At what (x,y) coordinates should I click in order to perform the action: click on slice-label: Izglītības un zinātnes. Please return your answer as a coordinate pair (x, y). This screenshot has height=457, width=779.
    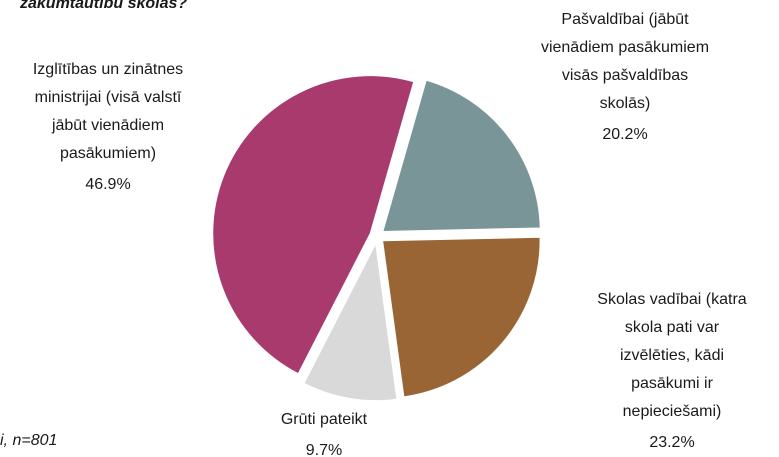
    Looking at the image, I should click on (108, 69).